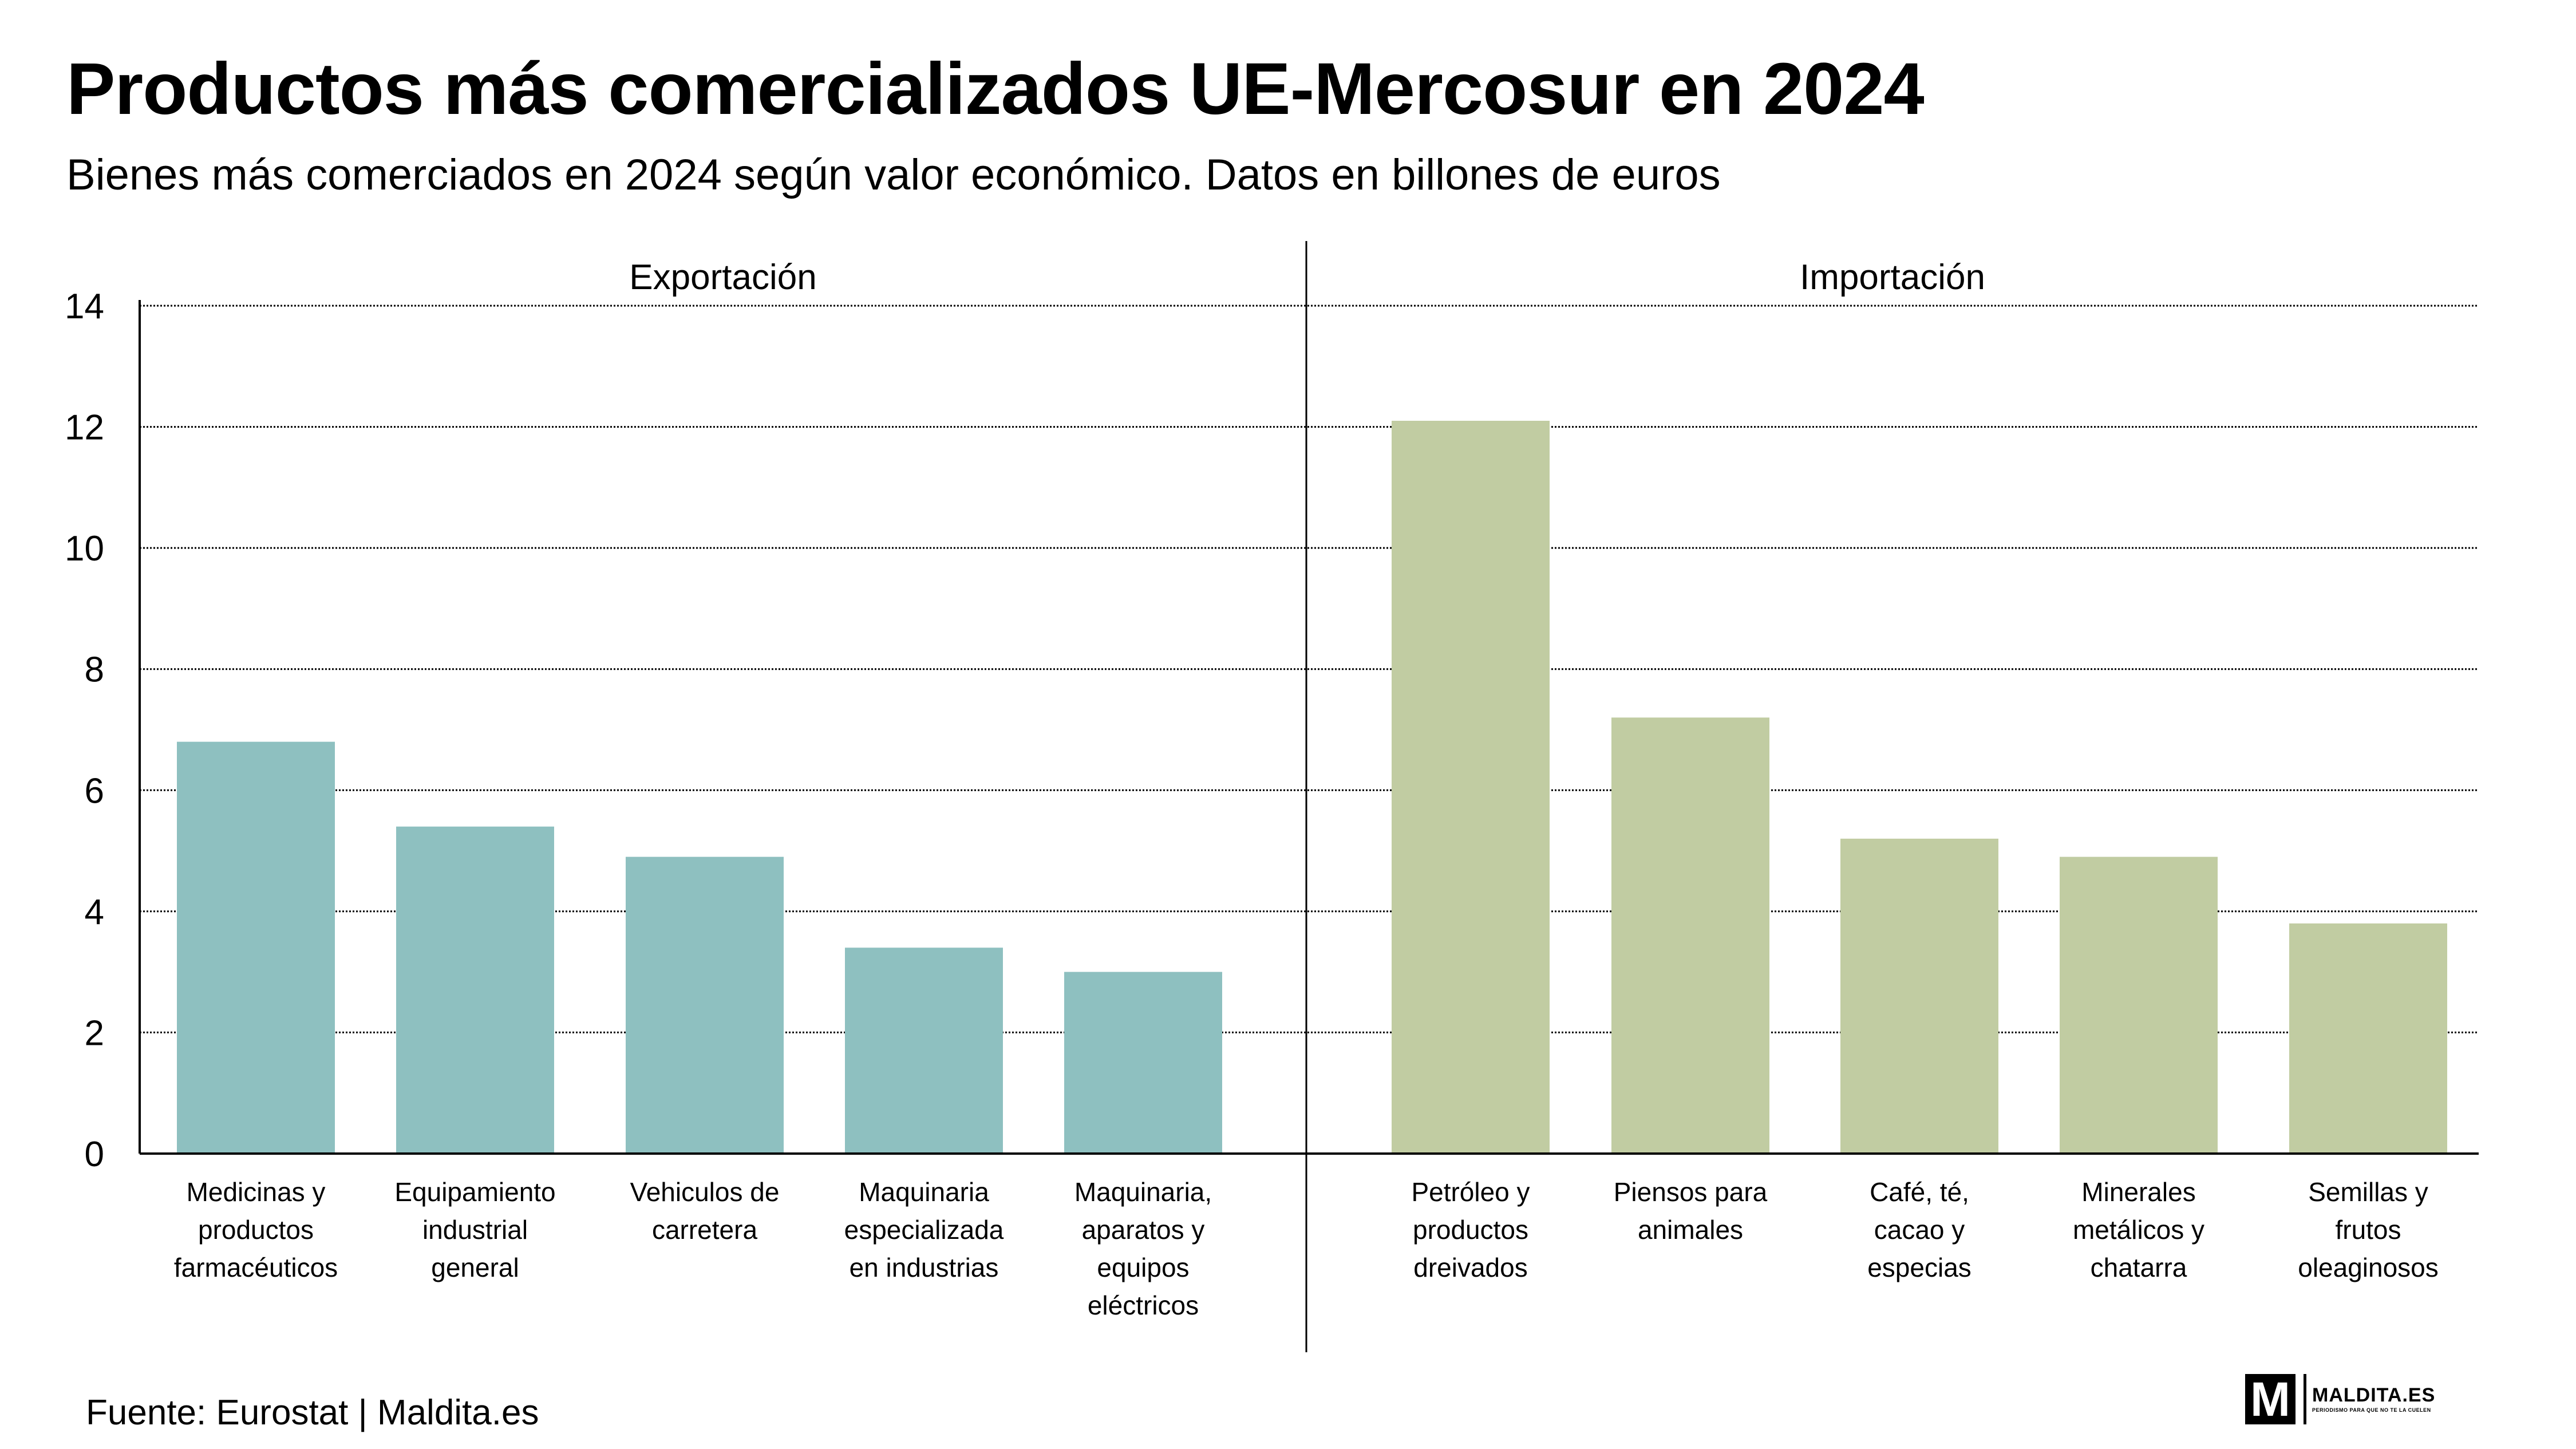 The height and width of the screenshot is (1449, 2576). I want to click on x-category-label: carretera, so click(704, 1230).